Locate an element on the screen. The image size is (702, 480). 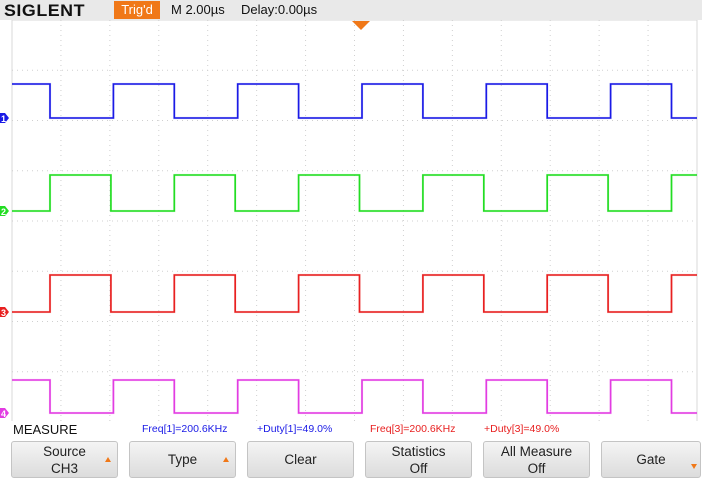
gate-softkey: Gate is located at coordinates (651, 459).